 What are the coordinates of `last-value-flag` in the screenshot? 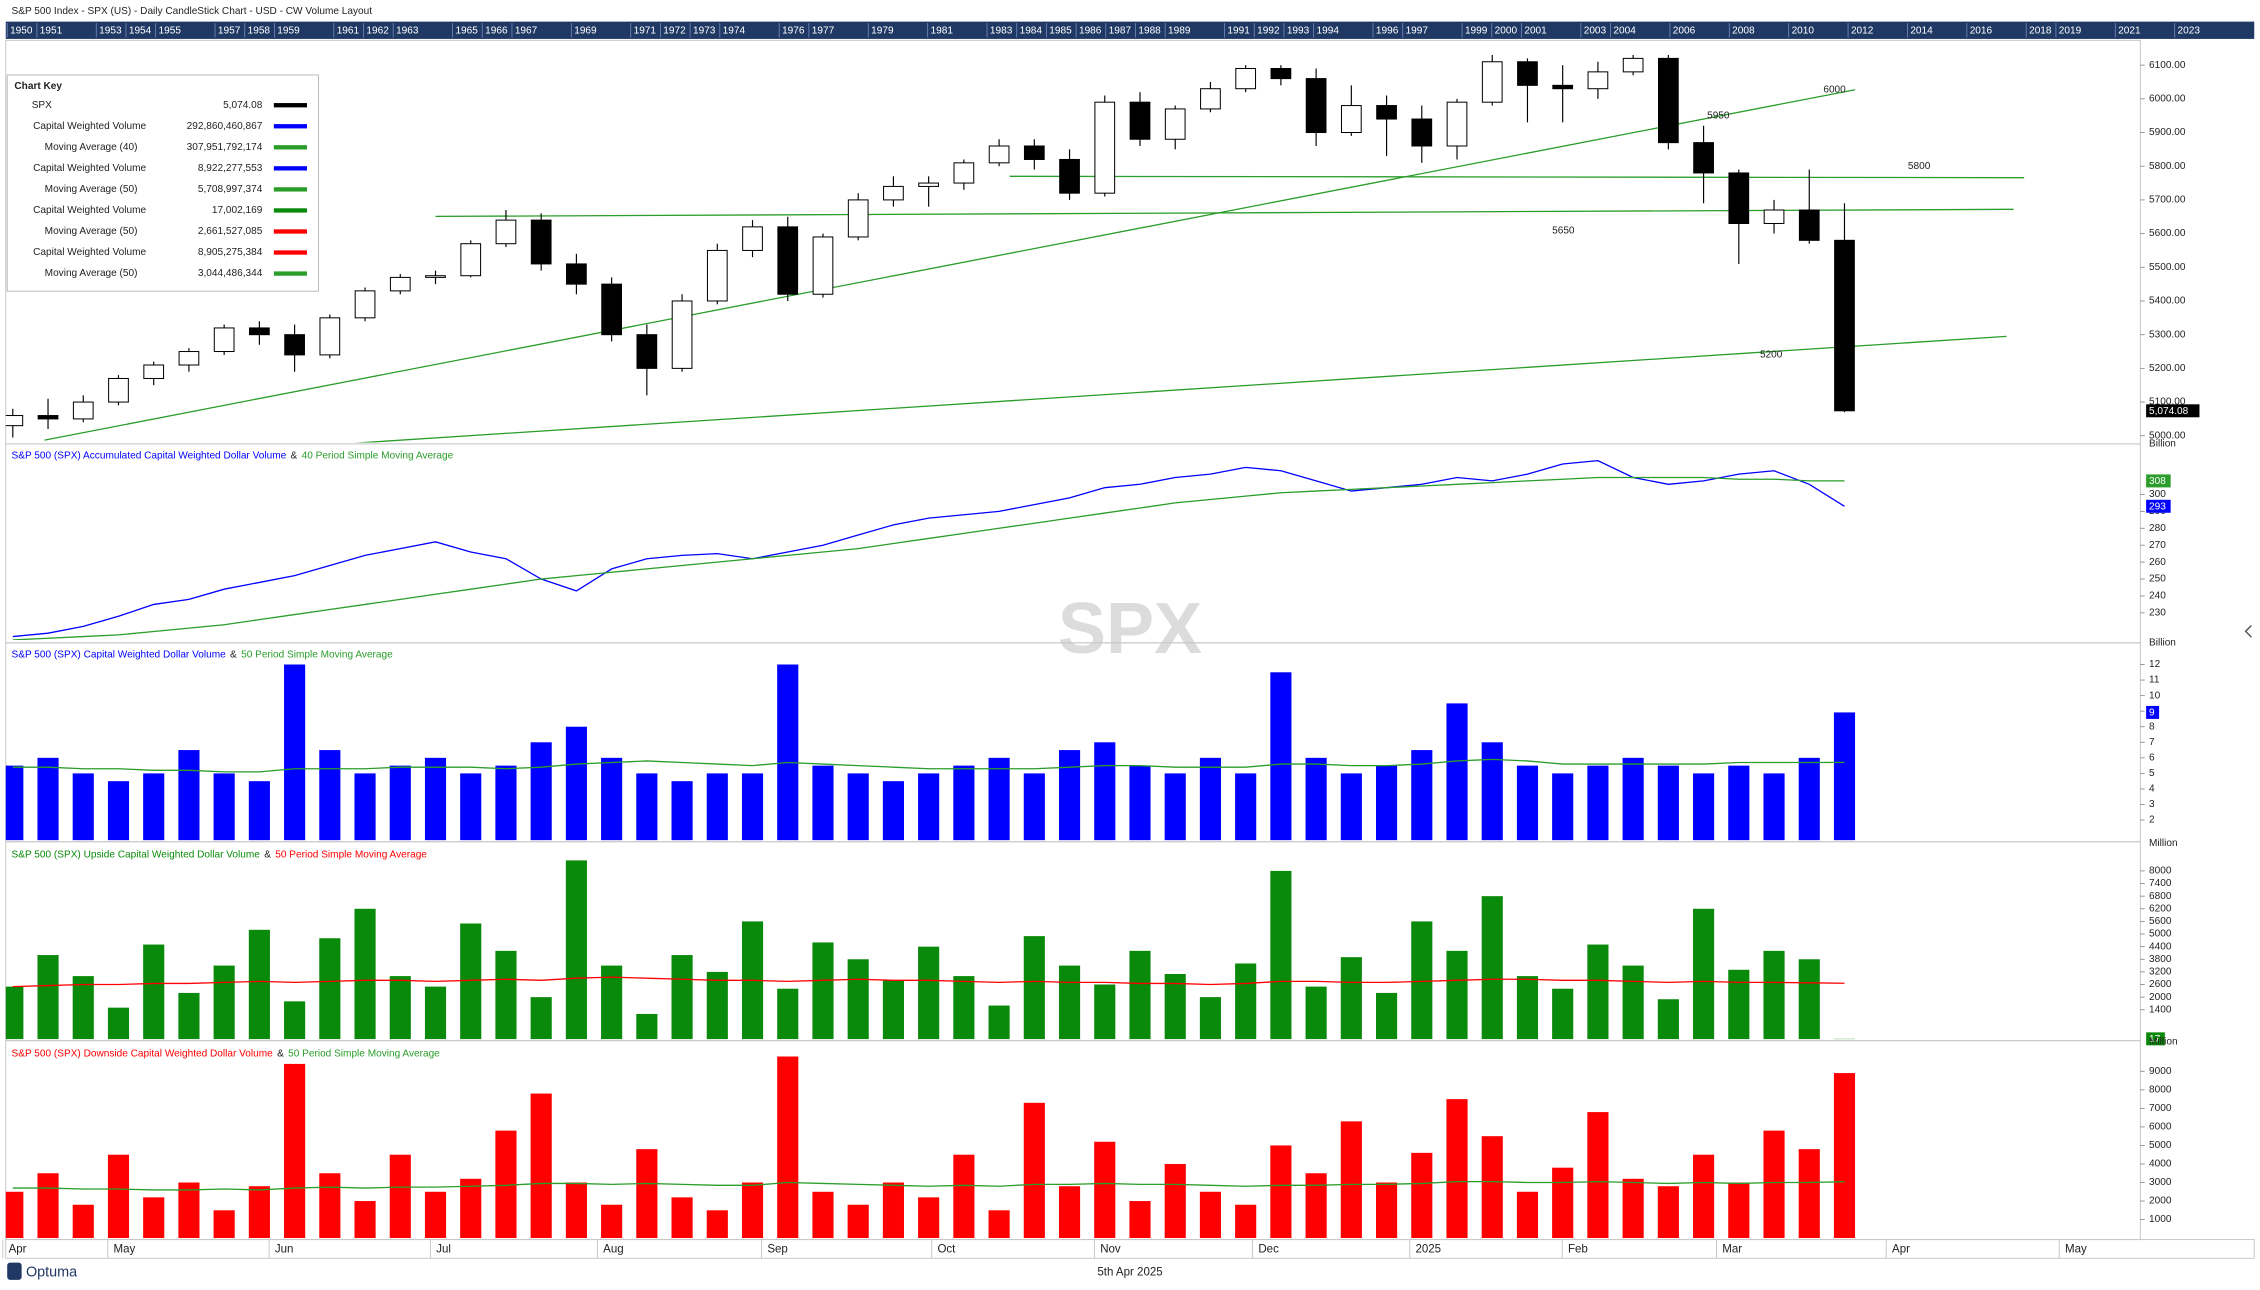 It's located at (2173, 411).